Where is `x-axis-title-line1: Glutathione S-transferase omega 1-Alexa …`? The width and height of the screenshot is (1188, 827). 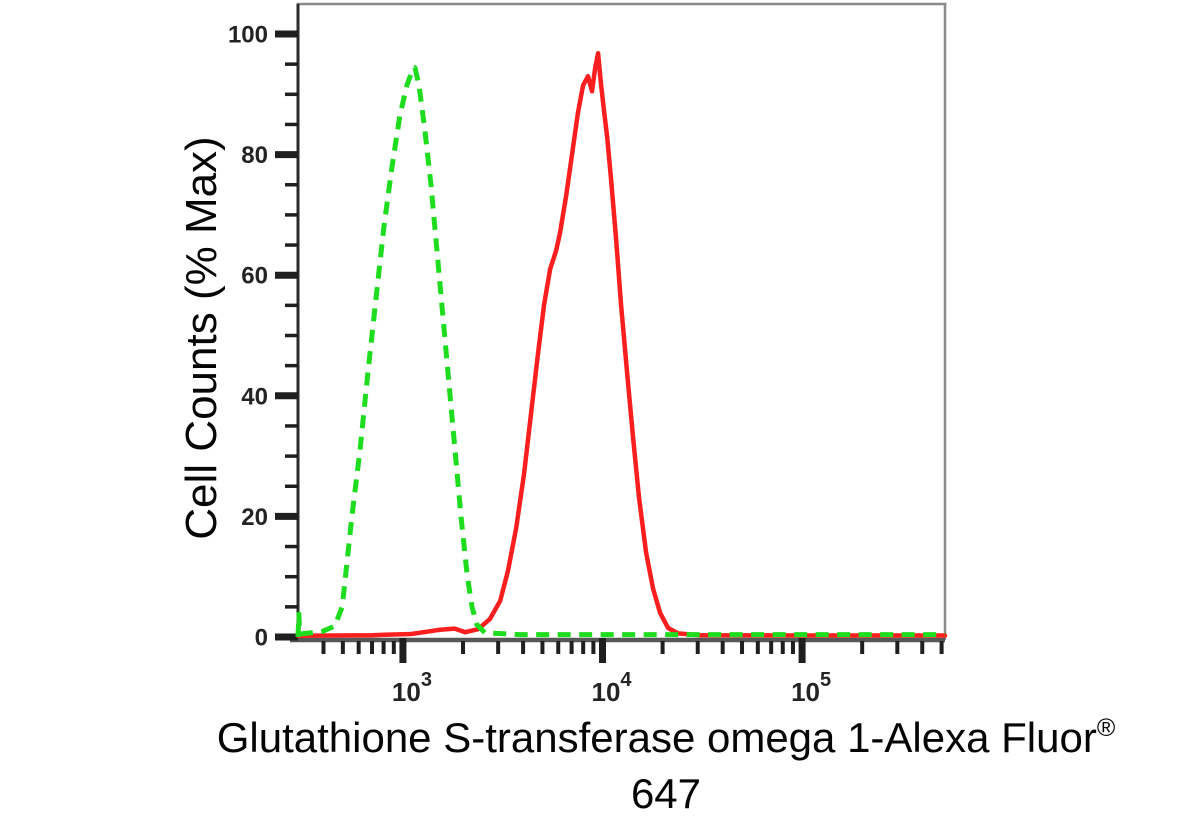 x-axis-title-line1: Glutathione S-transferase omega 1-Alexa … is located at coordinates (656, 737).